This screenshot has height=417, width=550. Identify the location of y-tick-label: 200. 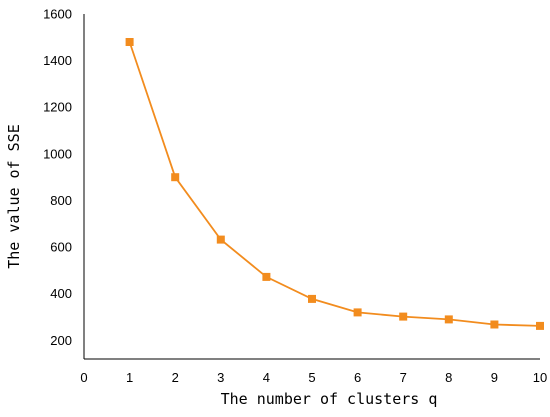
(61, 340).